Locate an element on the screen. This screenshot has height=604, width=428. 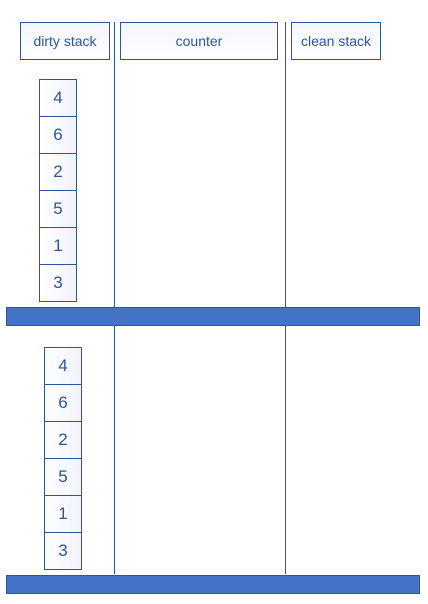
dirty-stack-bottom: 4 6 2 5 1 3 is located at coordinates (63, 458).